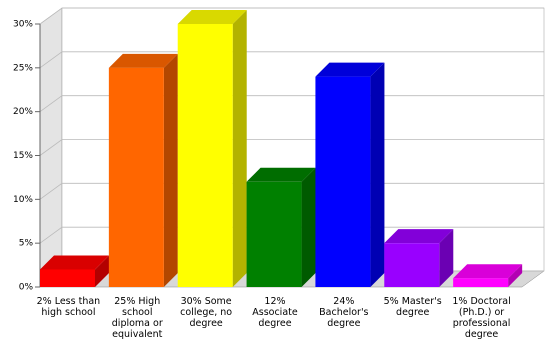 The width and height of the screenshot is (550, 350). I want to click on x-tick-label: 25% High school diploma or equivalent, so click(137, 318).